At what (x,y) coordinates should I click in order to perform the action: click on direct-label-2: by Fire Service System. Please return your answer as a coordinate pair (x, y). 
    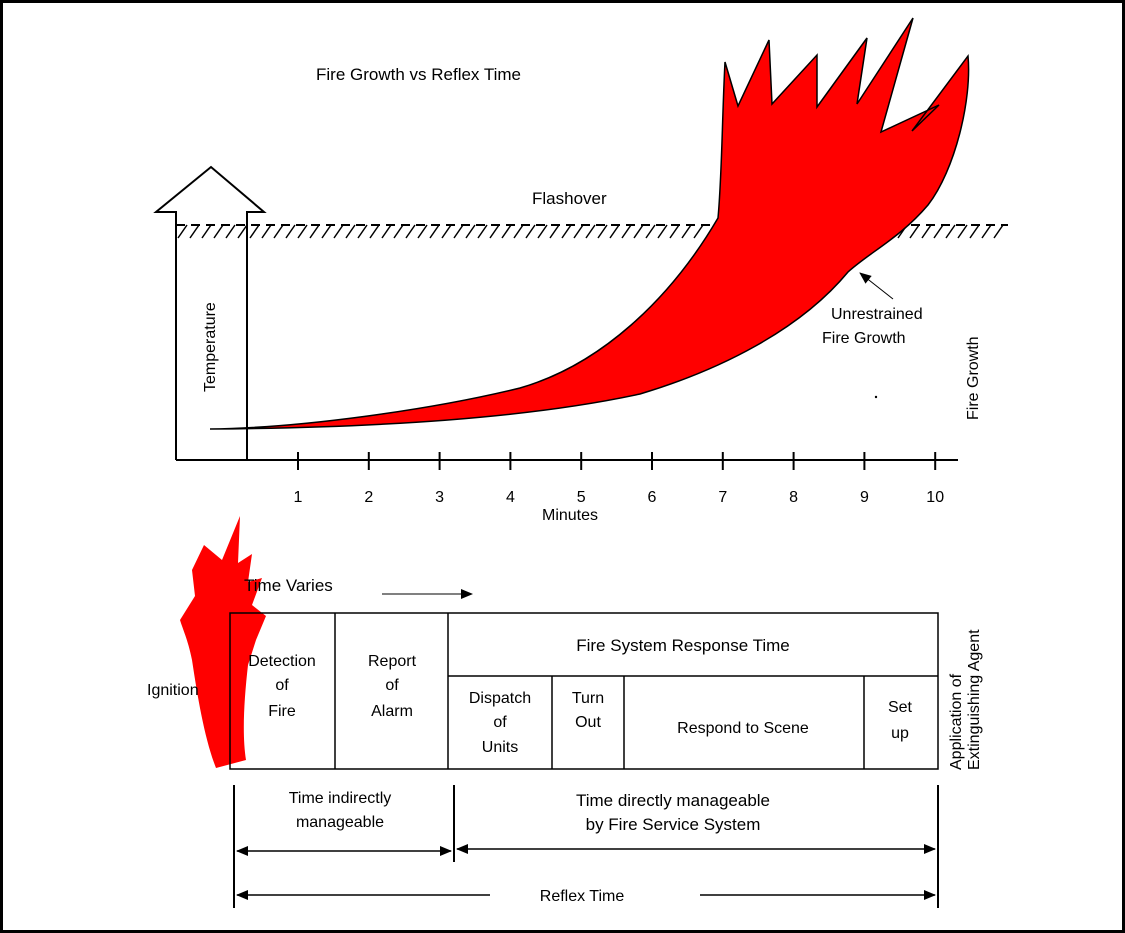
    Looking at the image, I should click on (673, 824).